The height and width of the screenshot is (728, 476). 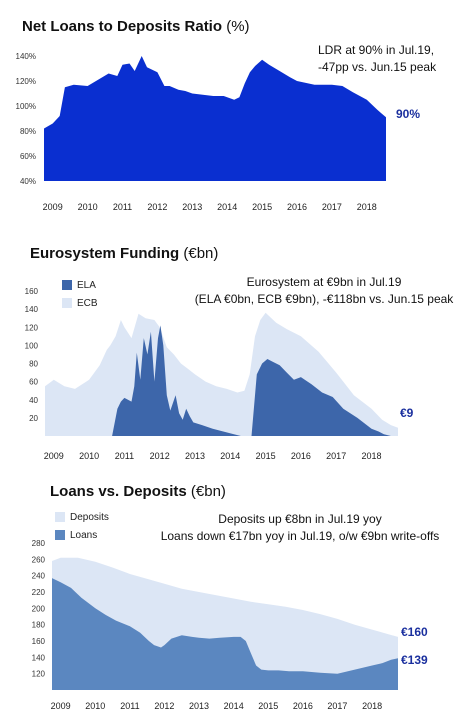 I want to click on legend-item-loans: Loans, so click(x=82, y=535).